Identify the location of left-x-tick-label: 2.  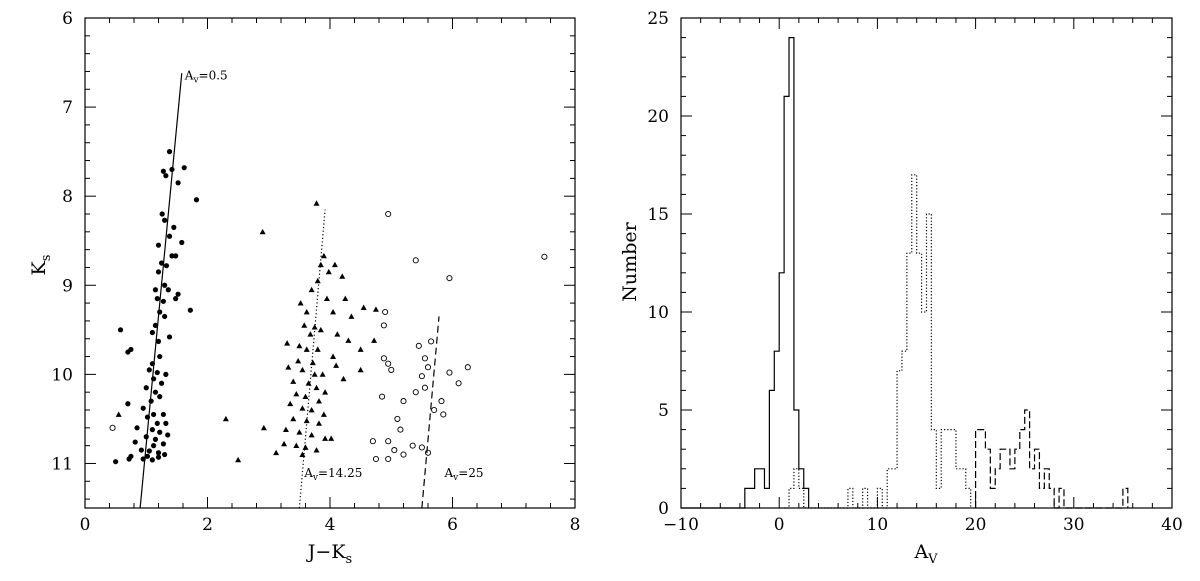
(207, 525).